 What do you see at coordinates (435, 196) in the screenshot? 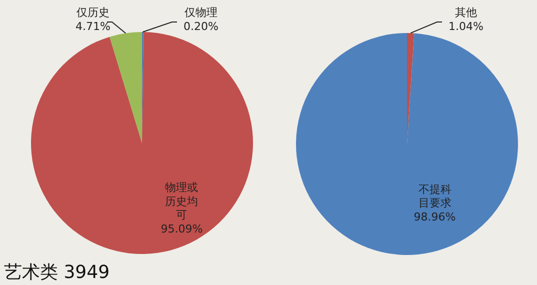
I see `slice-label: 不提科目要求` at bounding box center [435, 196].